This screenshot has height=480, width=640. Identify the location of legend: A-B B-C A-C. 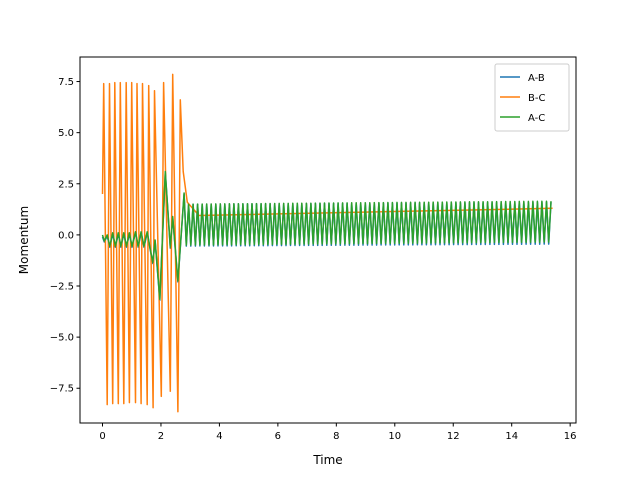
(532, 97).